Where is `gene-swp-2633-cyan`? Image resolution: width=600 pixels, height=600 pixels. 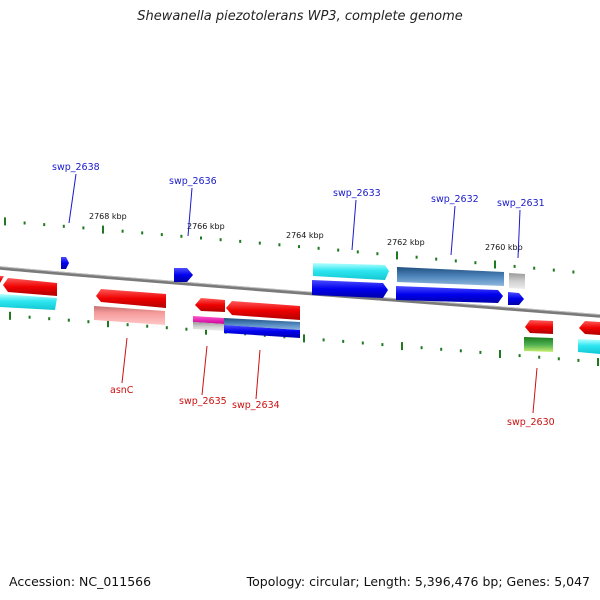 gene-swp-2633-cyan is located at coordinates (351, 271).